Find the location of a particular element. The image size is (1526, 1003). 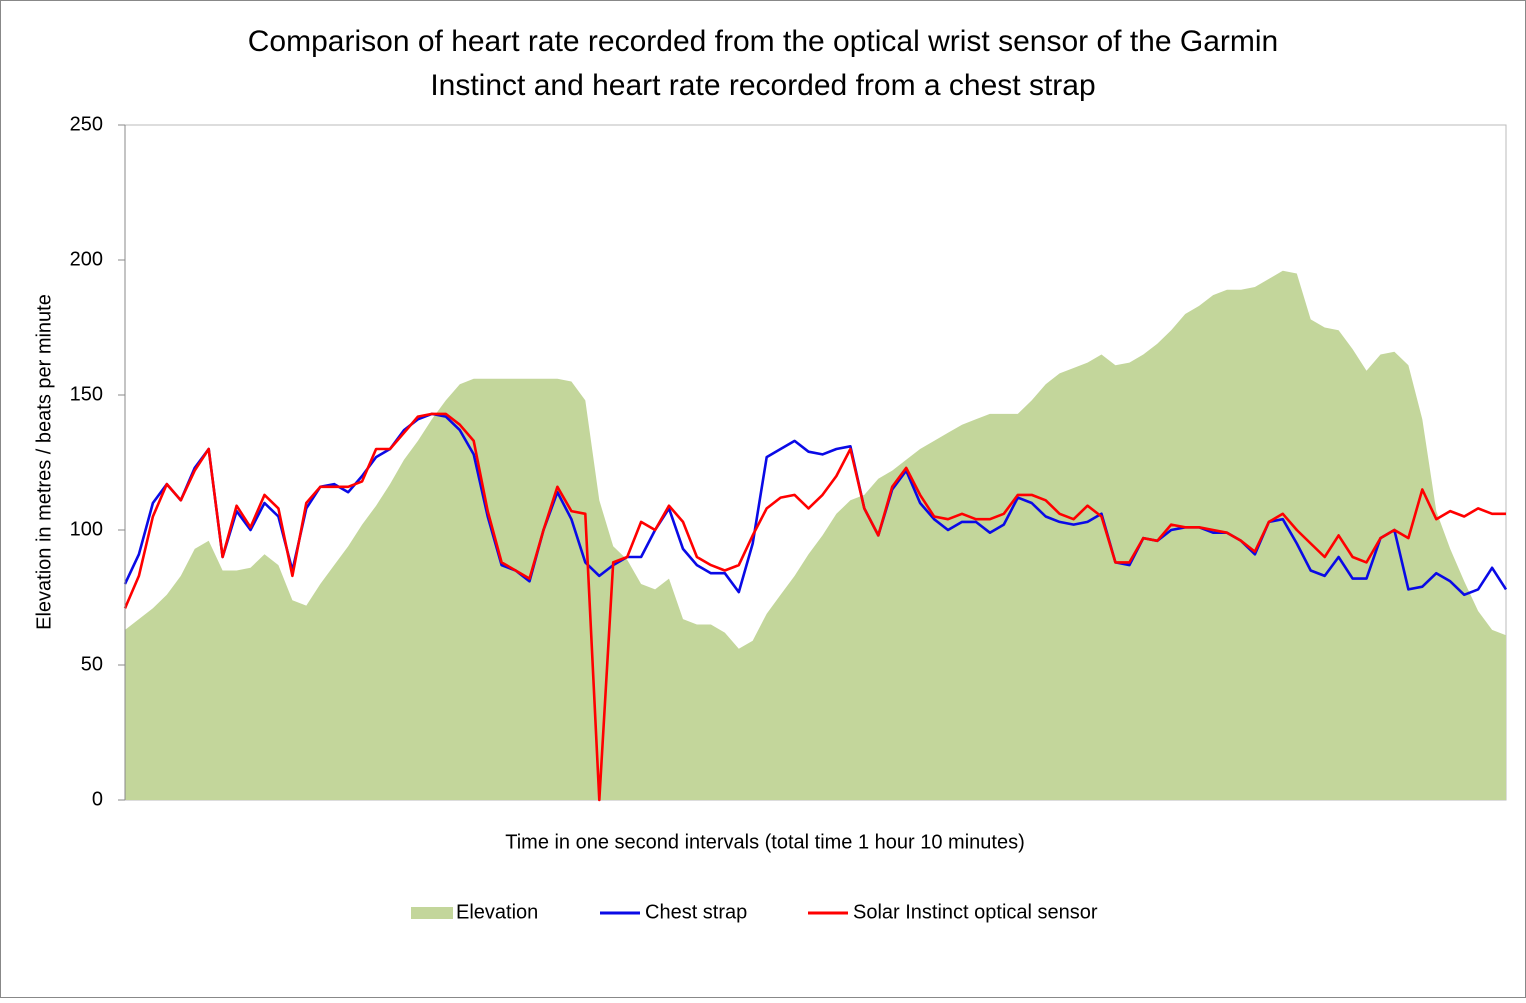

legend-swatch is located at coordinates (432, 913).